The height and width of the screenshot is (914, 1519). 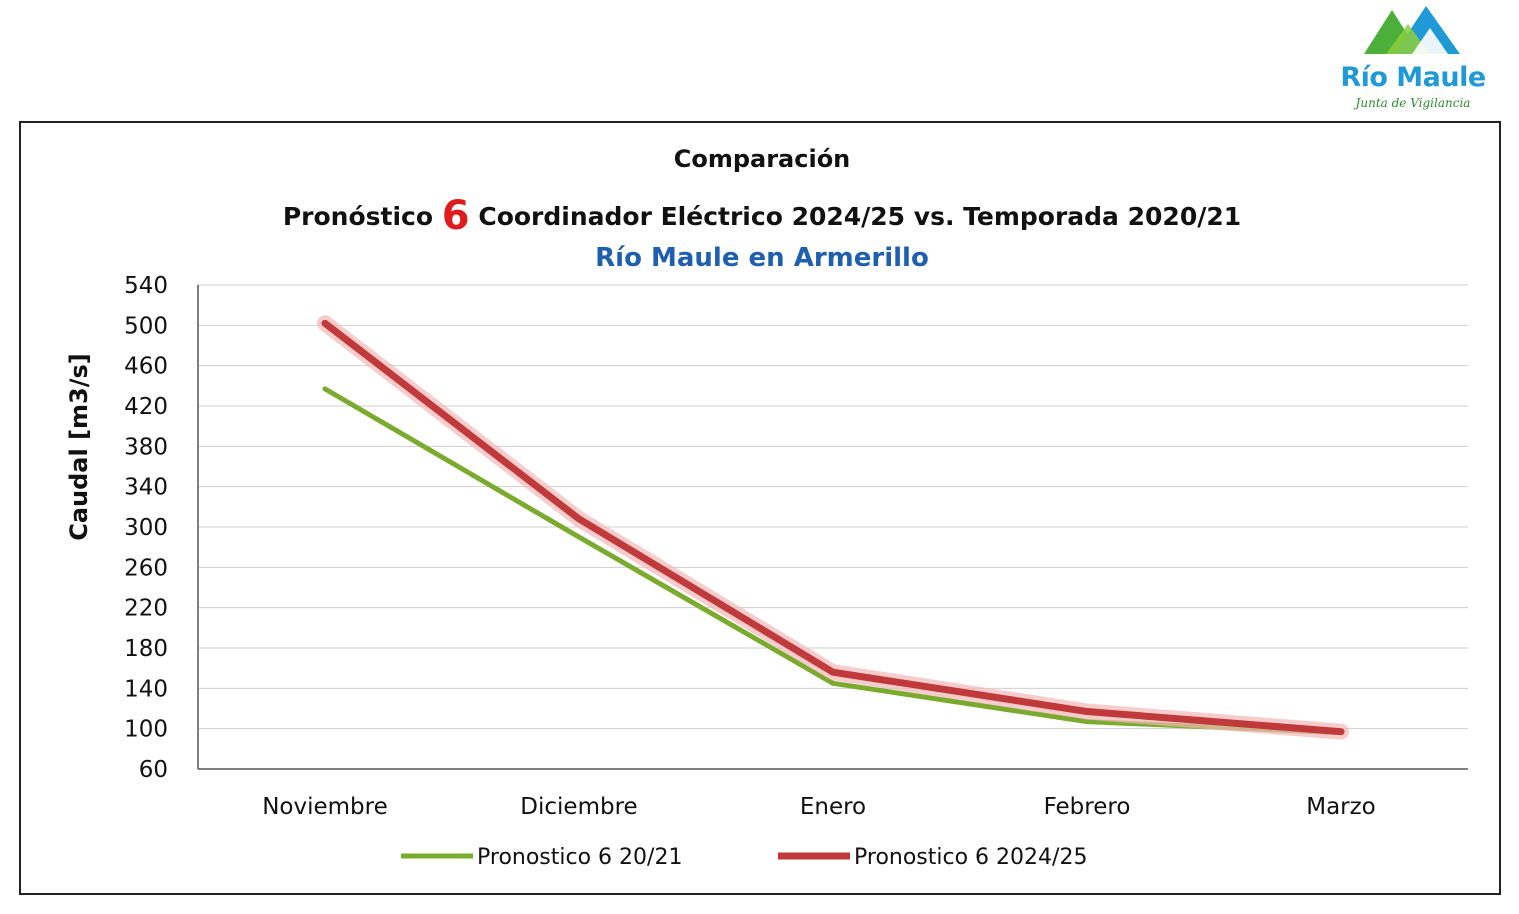 What do you see at coordinates (146, 407) in the screenshot?
I see `y-tick-label: 420` at bounding box center [146, 407].